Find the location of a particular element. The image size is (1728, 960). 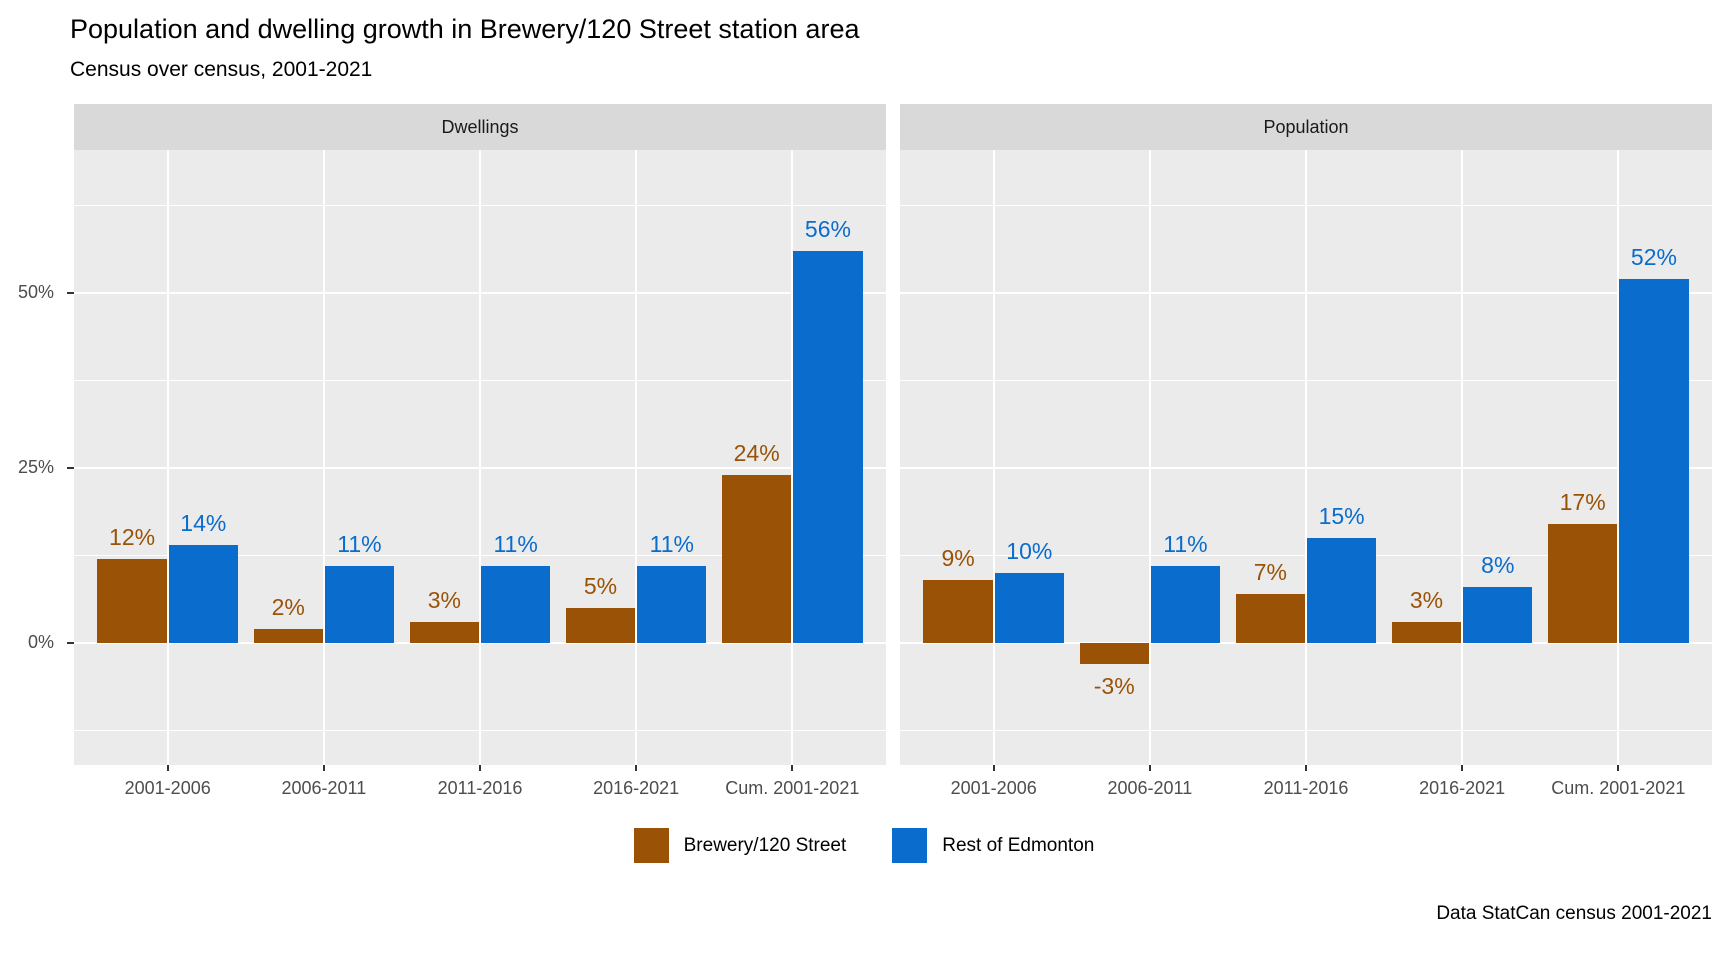

y-axis: 0% 25% 50% is located at coordinates (37, 457).